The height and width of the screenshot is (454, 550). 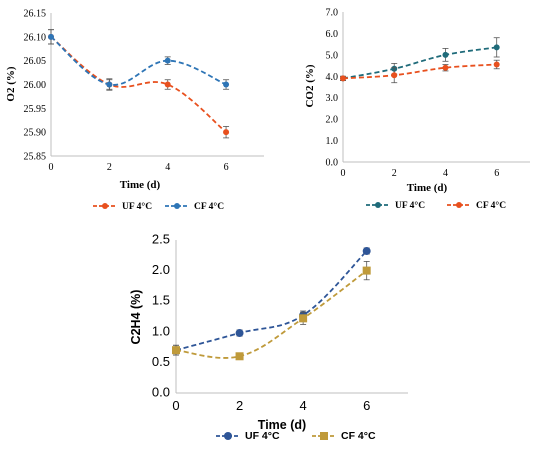 I want to click on y-tick-label: 7.0, so click(x=332, y=13).